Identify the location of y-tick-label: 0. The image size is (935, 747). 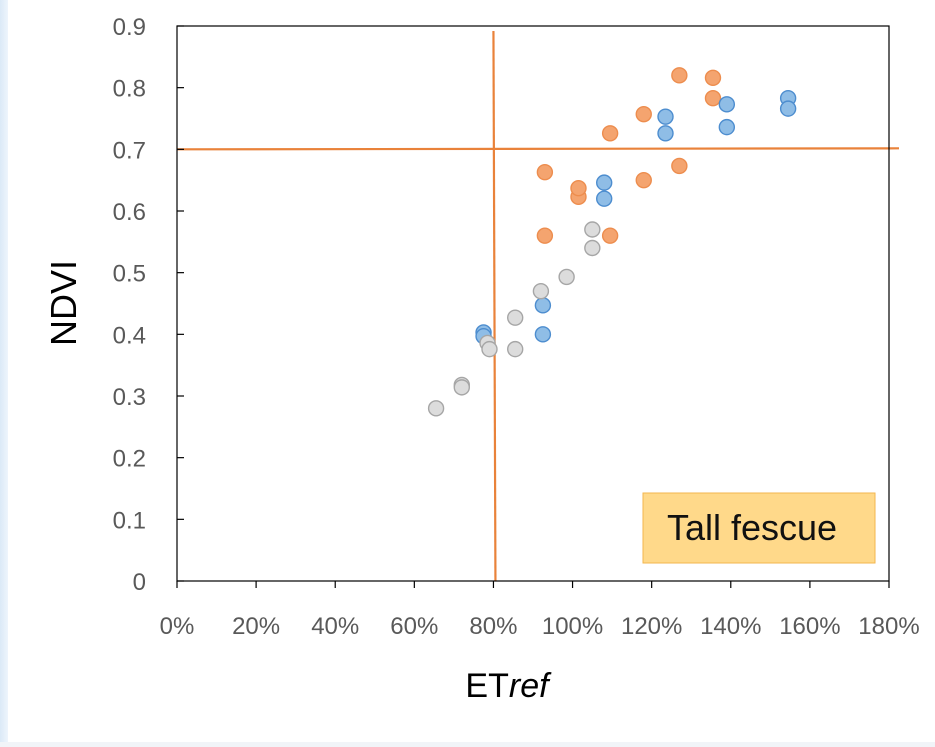
(139, 582).